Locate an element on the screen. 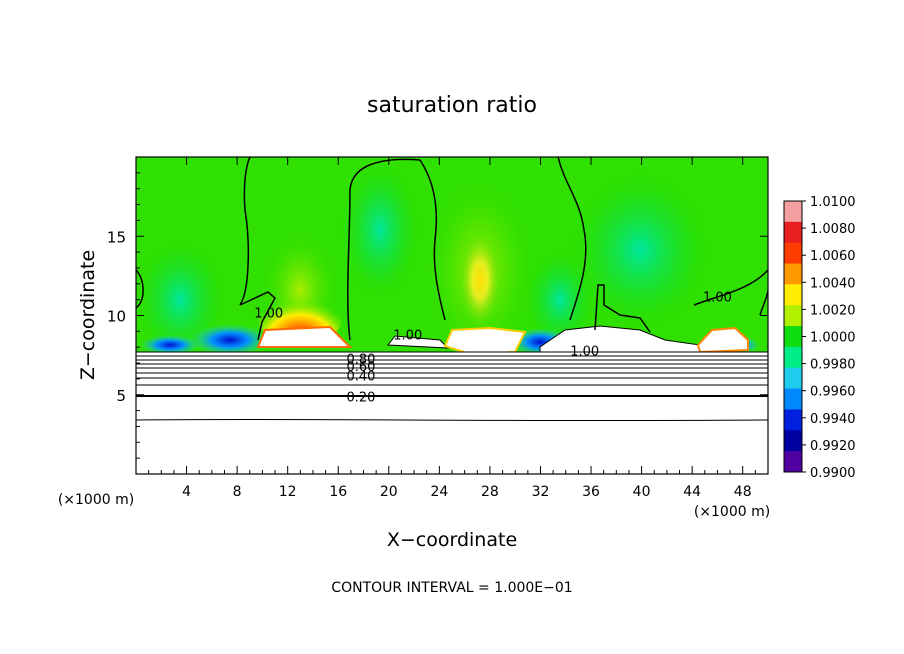 The height and width of the screenshot is (654, 904). colorbar-tick-label: 0.9960 is located at coordinates (833, 392).